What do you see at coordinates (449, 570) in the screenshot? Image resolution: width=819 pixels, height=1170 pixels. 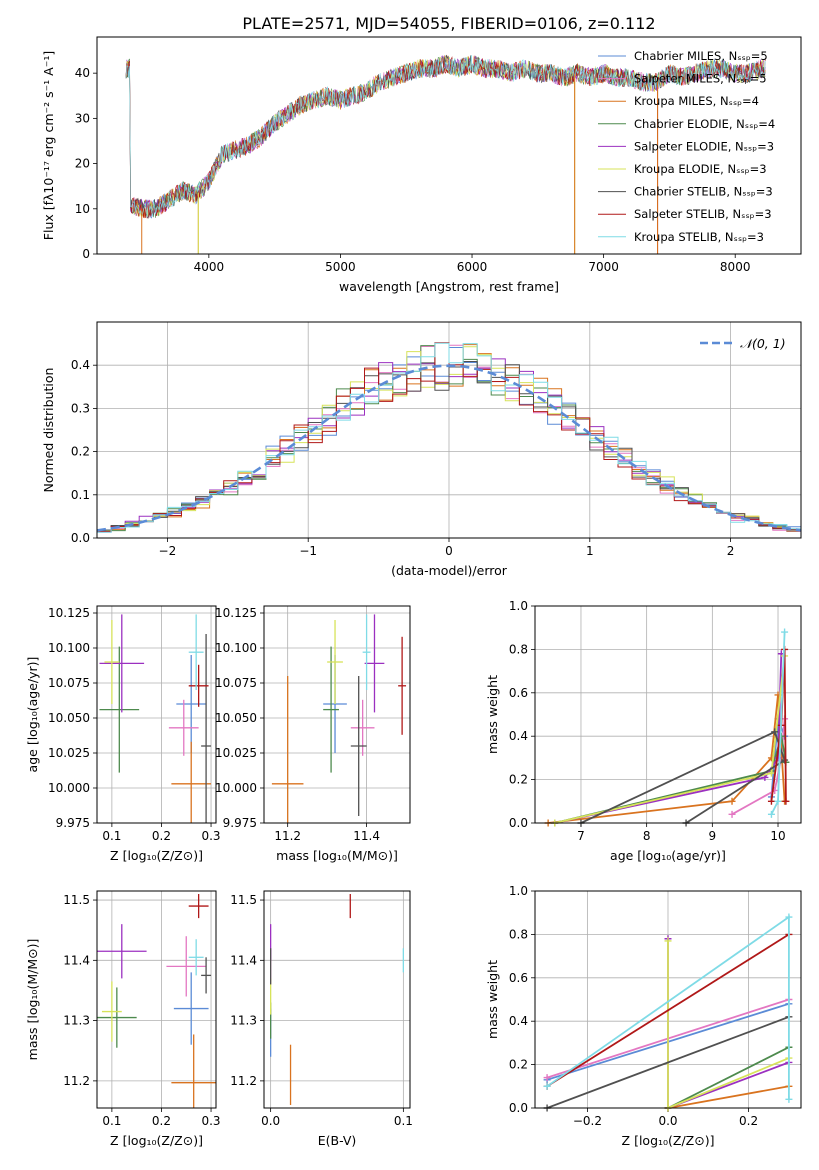 I see `x-axis-label: (data-model)/error` at bounding box center [449, 570].